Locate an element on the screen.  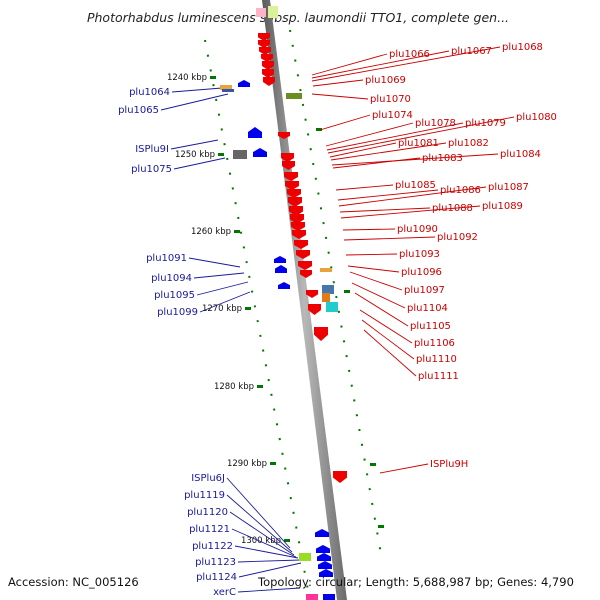
gene-label-plu1087: plu1087 is located at coordinates (508, 187).